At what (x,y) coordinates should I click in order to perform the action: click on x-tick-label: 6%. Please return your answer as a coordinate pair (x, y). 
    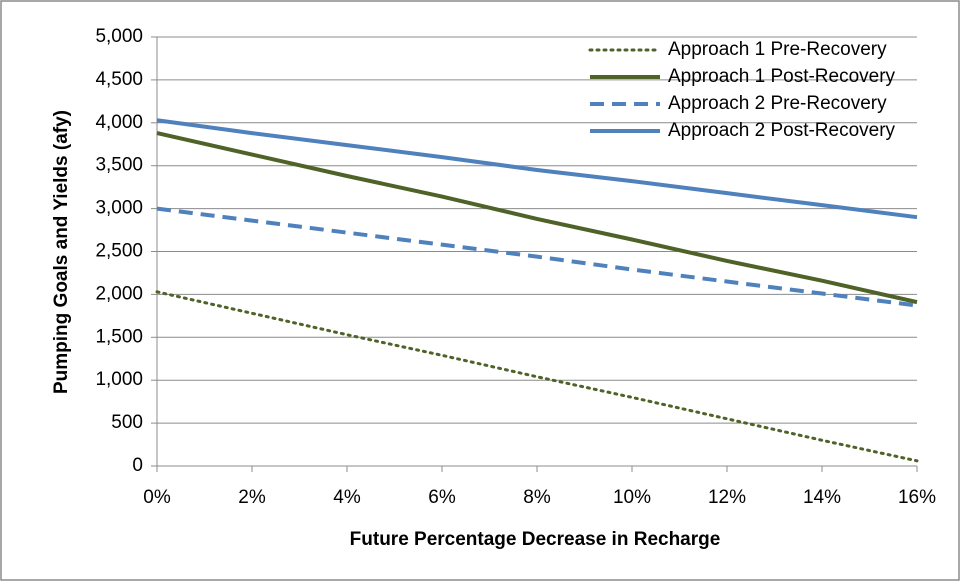
    Looking at the image, I should click on (442, 497).